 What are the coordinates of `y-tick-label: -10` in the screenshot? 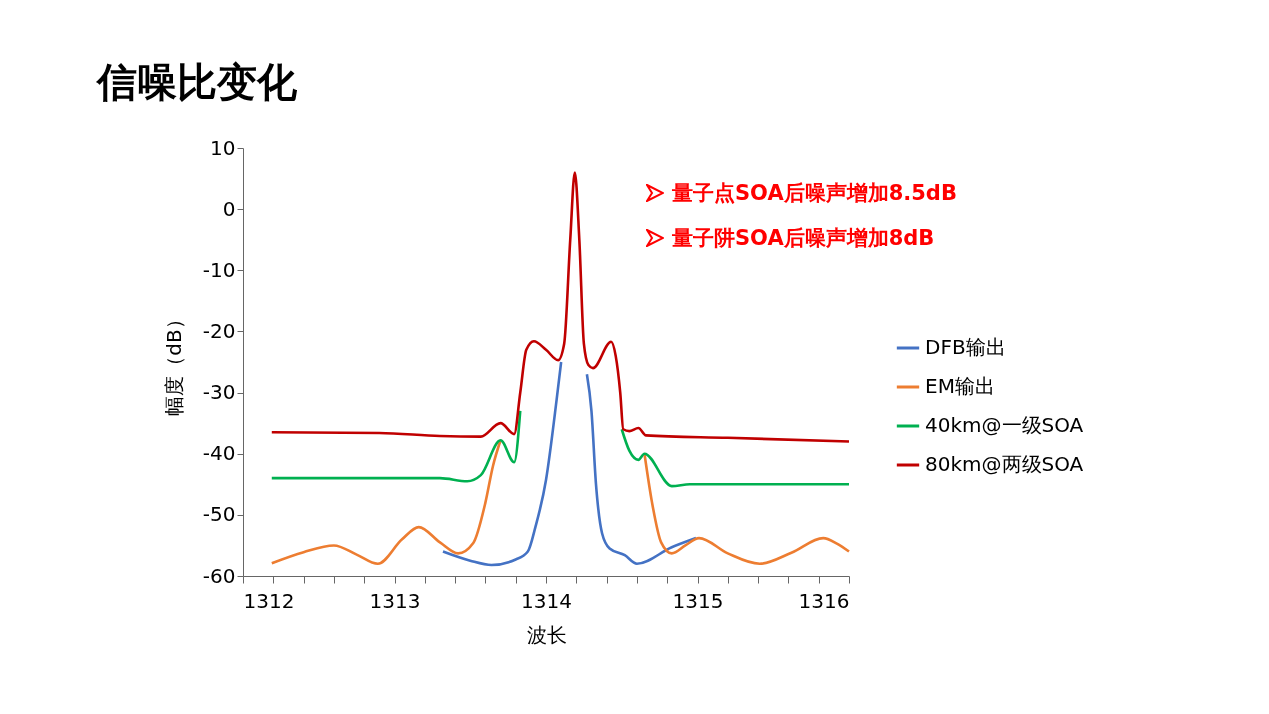 It's located at (219, 269).